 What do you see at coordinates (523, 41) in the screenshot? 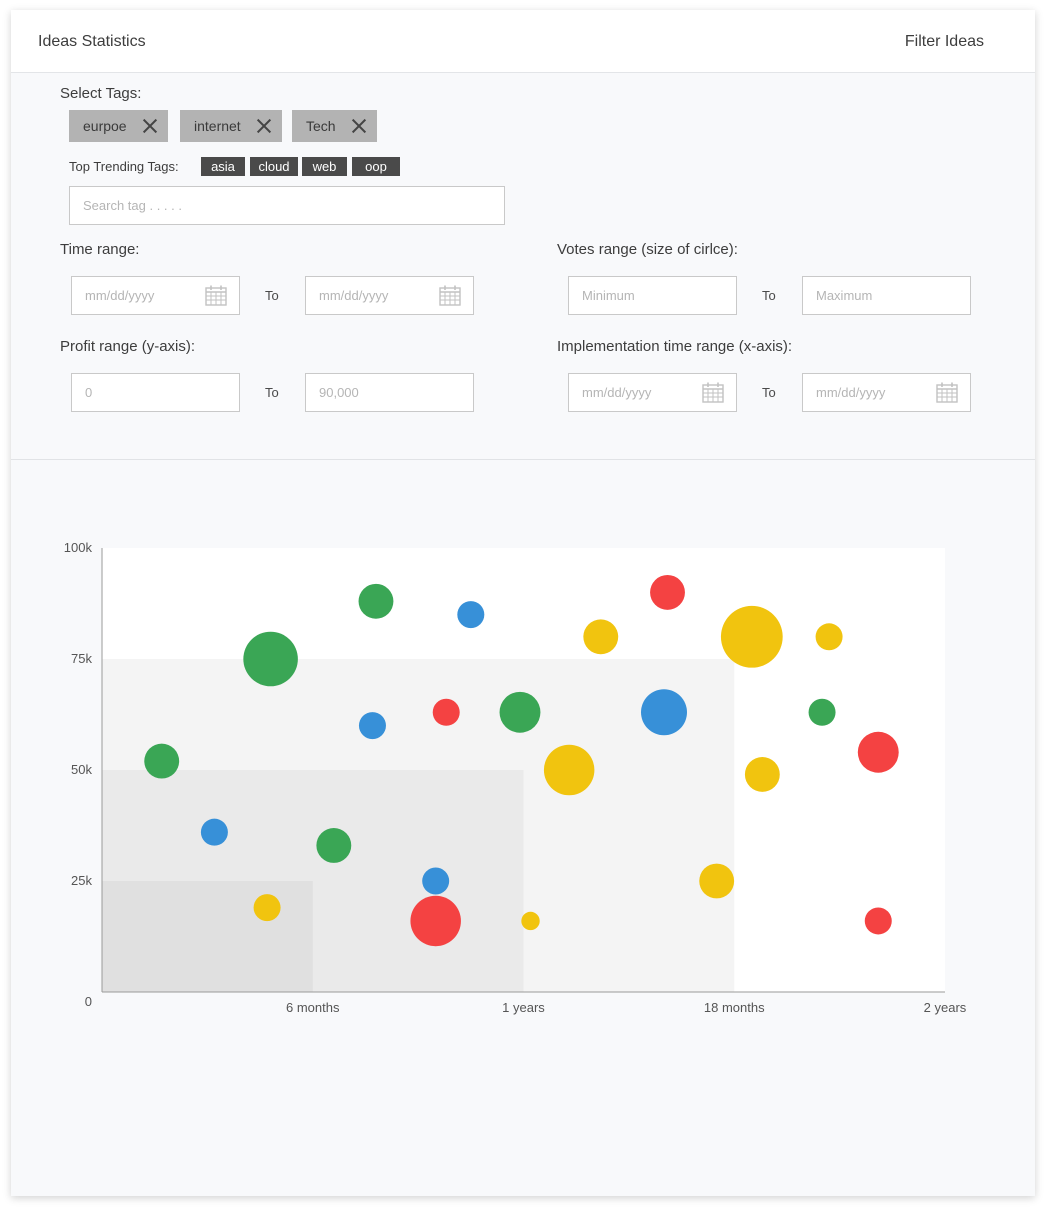
I see `header: Ideas Statistics Filter Ideas` at bounding box center [523, 41].